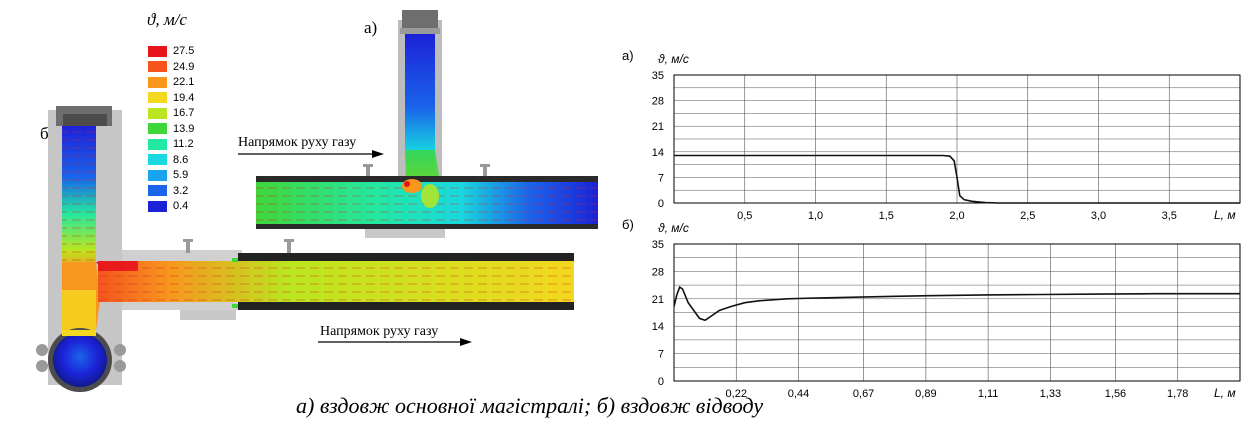 This screenshot has height=425, width=1247. I want to click on legend-row: 0.4, so click(168, 206).